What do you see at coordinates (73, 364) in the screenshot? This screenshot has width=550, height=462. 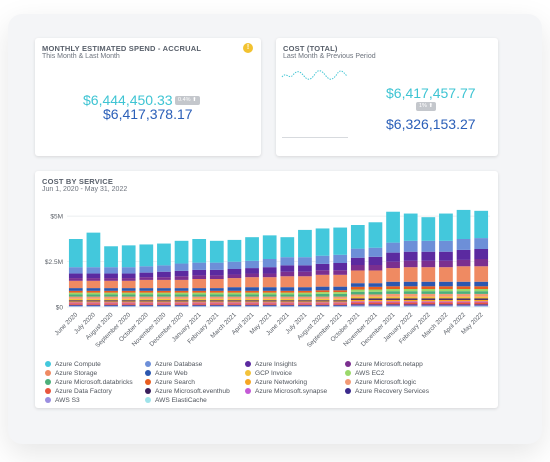 I see `legend-item: Azure Compute` at bounding box center [73, 364].